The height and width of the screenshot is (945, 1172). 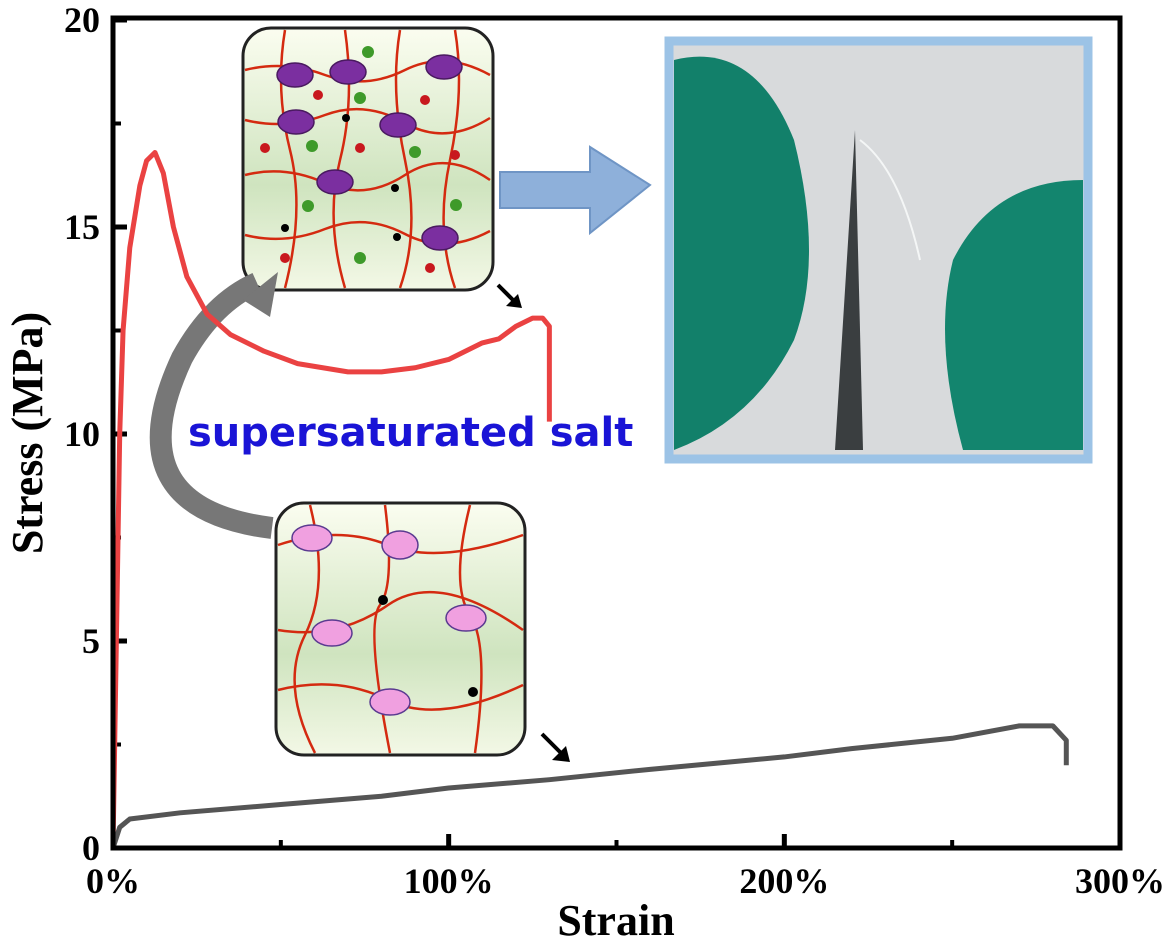 I want to click on y-axis-label: Stress (MPa), so click(x=27, y=433).